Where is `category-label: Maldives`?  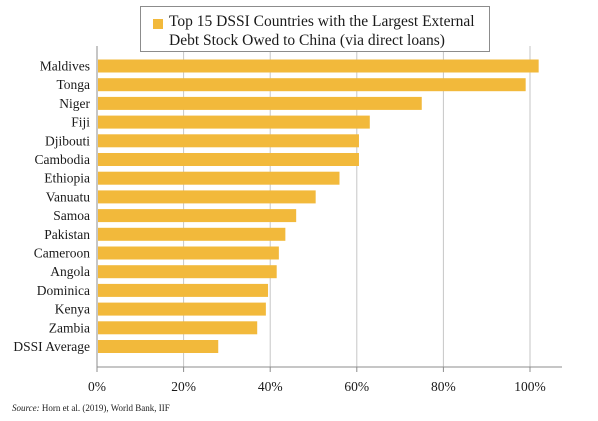
category-label: Maldives is located at coordinates (65, 66).